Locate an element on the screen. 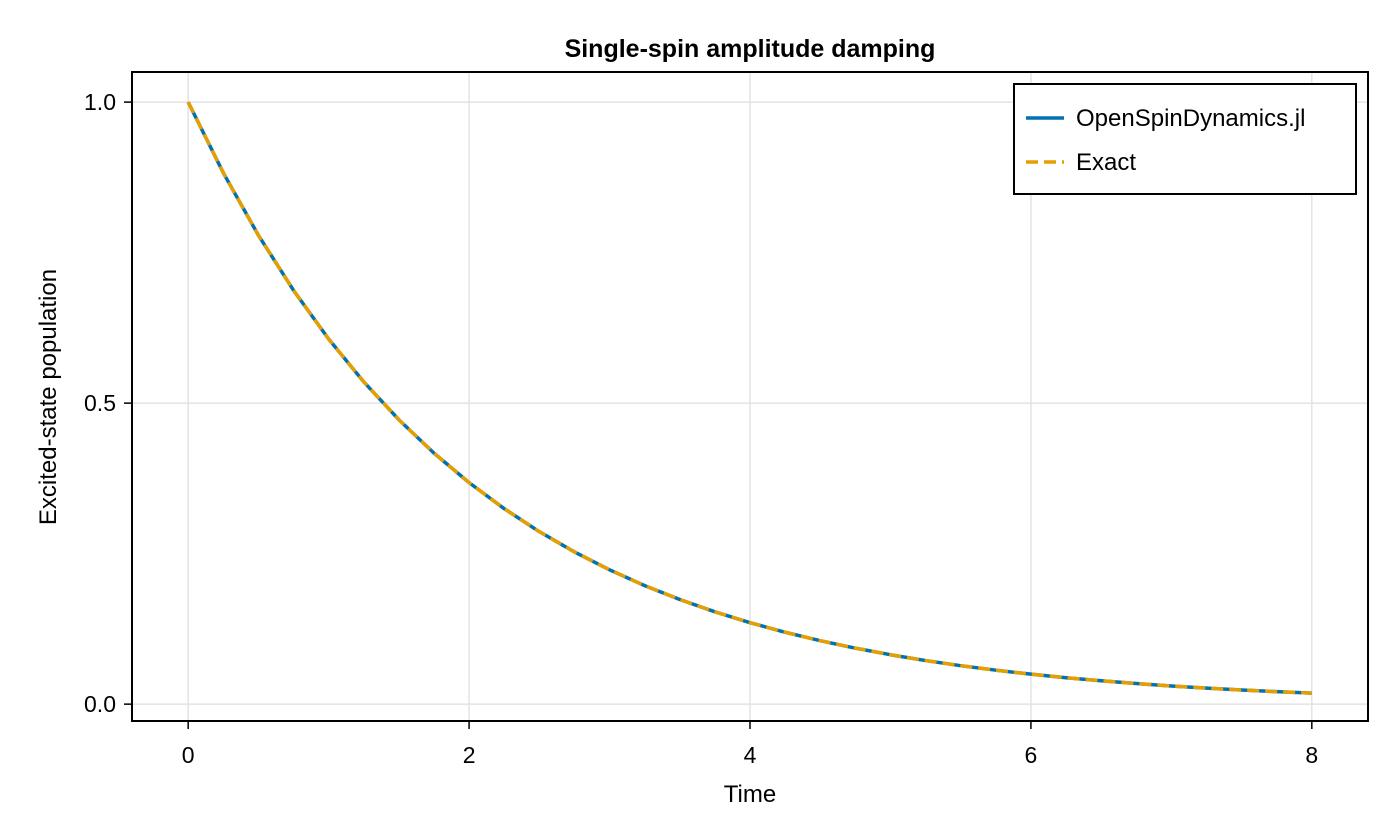 This screenshot has width=1400, height=840. x-tick-label: 4 is located at coordinates (750, 755).